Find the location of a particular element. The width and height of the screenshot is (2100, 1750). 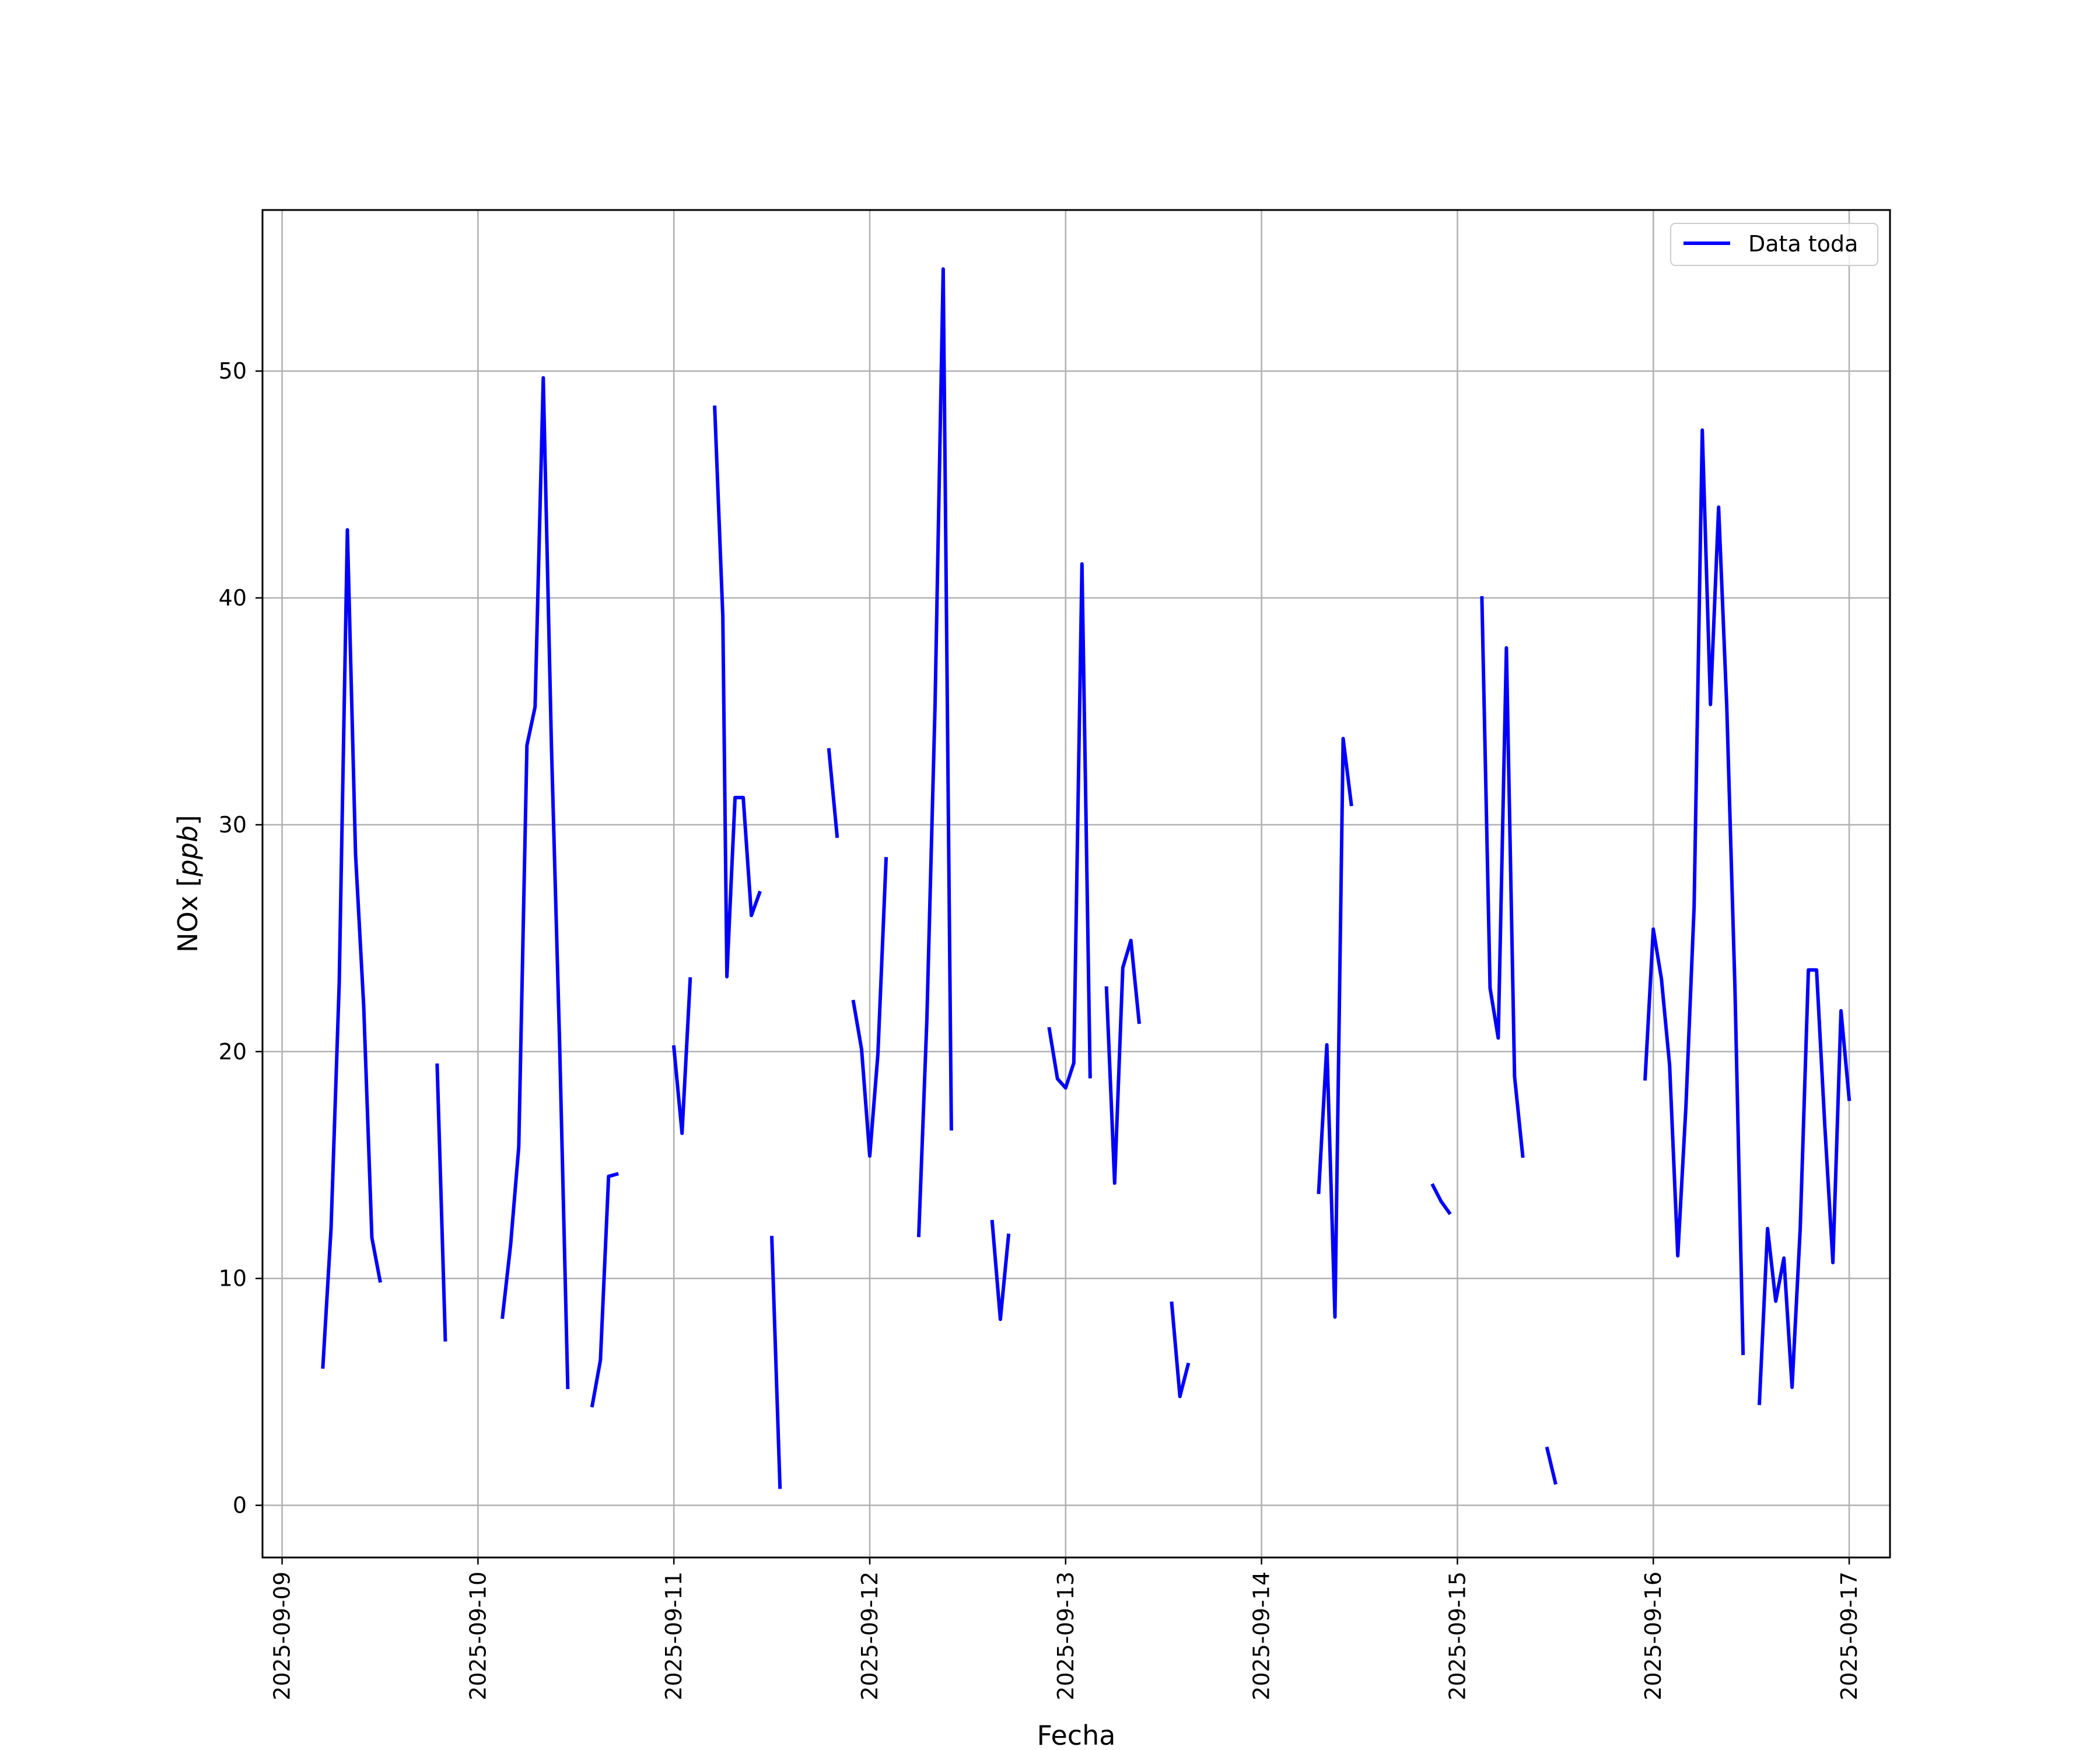

x-tick-label: 2025-09-11 is located at coordinates (674, 1636).